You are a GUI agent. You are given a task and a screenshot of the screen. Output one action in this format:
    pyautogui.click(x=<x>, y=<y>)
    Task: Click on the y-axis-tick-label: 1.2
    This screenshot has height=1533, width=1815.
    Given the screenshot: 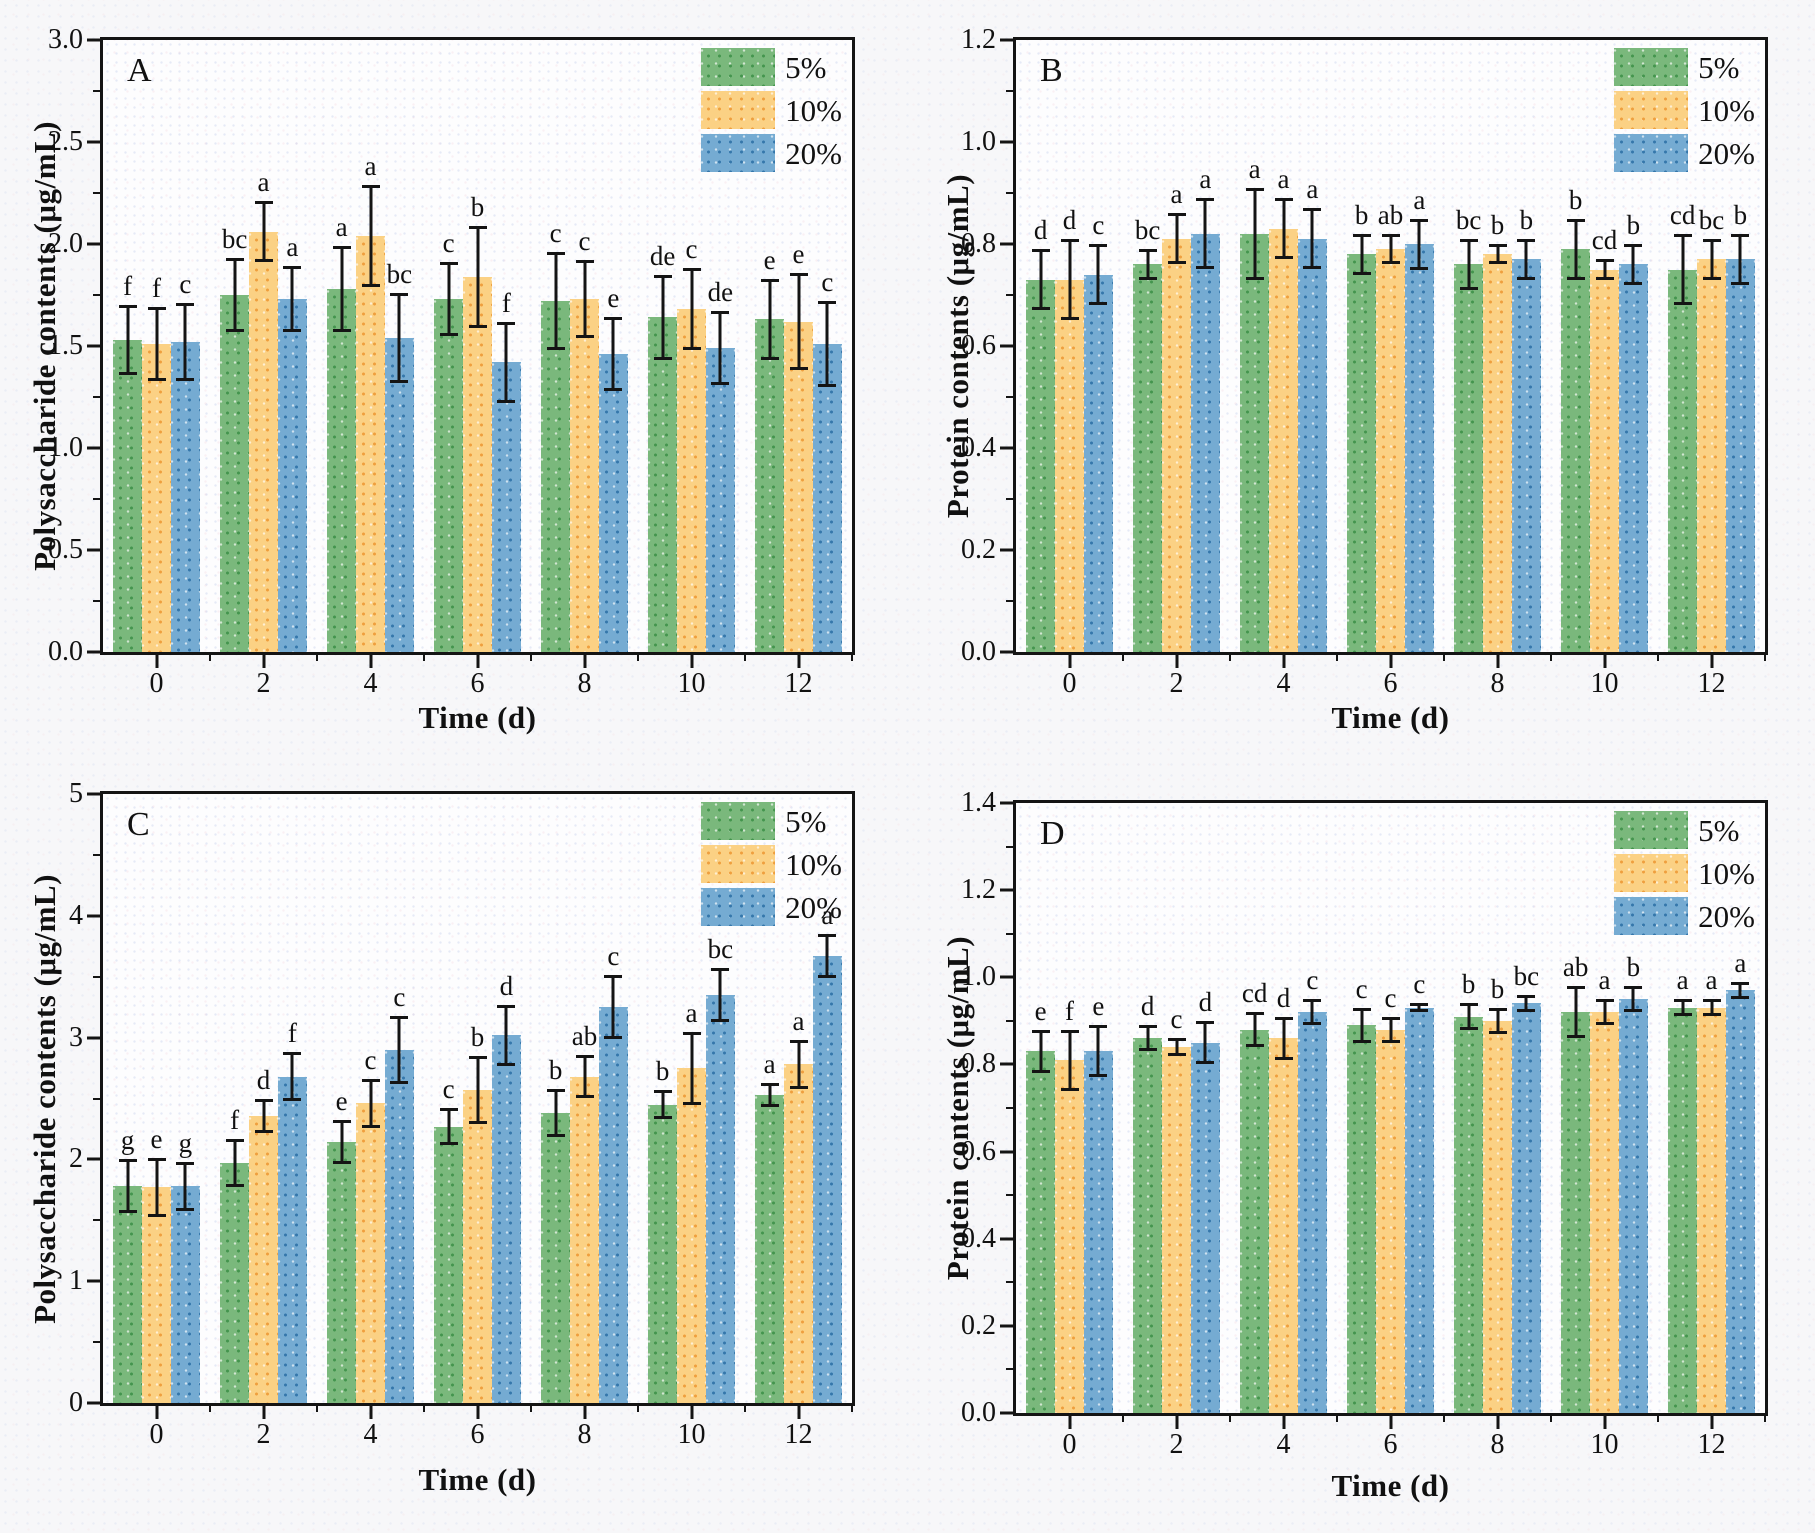 What is the action you would take?
    pyautogui.click(x=978, y=890)
    